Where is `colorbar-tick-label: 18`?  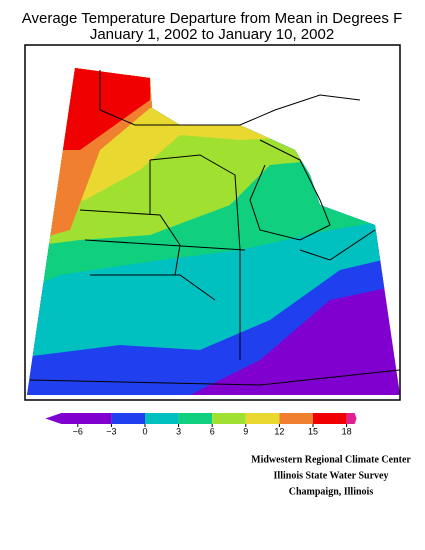
colorbar-tick-label: 18 is located at coordinates (347, 431).